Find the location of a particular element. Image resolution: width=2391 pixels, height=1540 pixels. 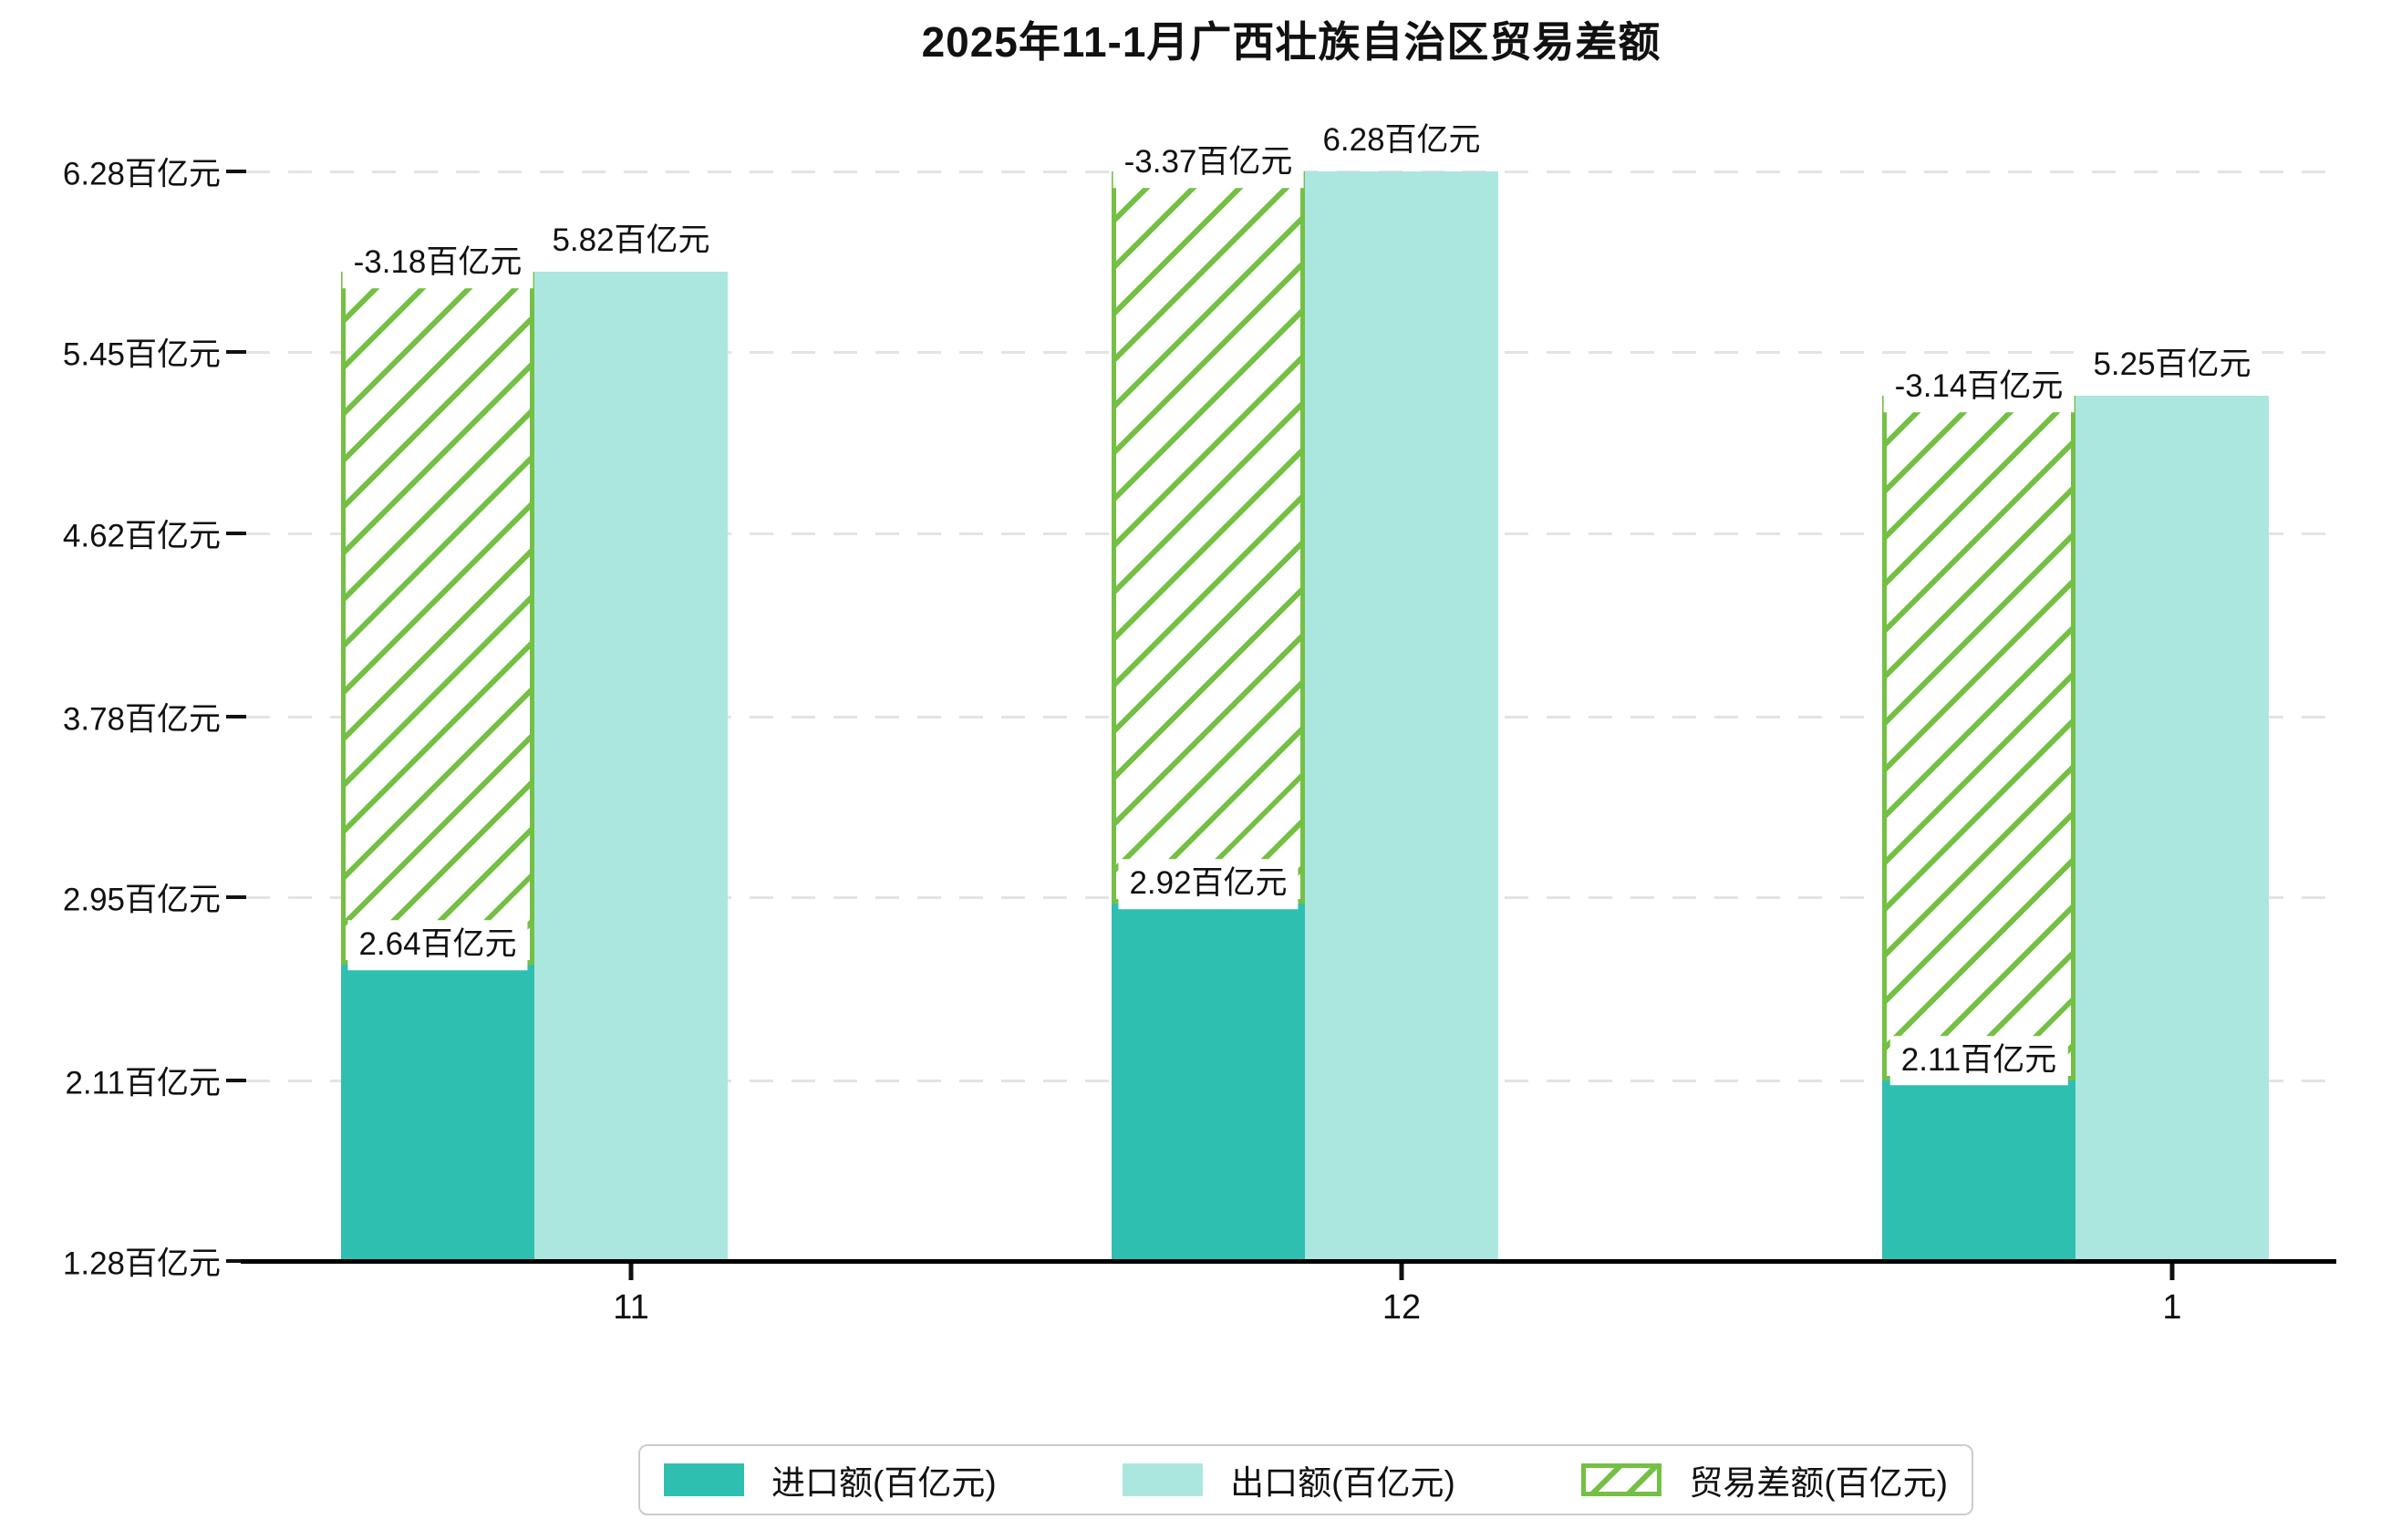

export-value-label: 5.25百亿元 is located at coordinates (2172, 365).